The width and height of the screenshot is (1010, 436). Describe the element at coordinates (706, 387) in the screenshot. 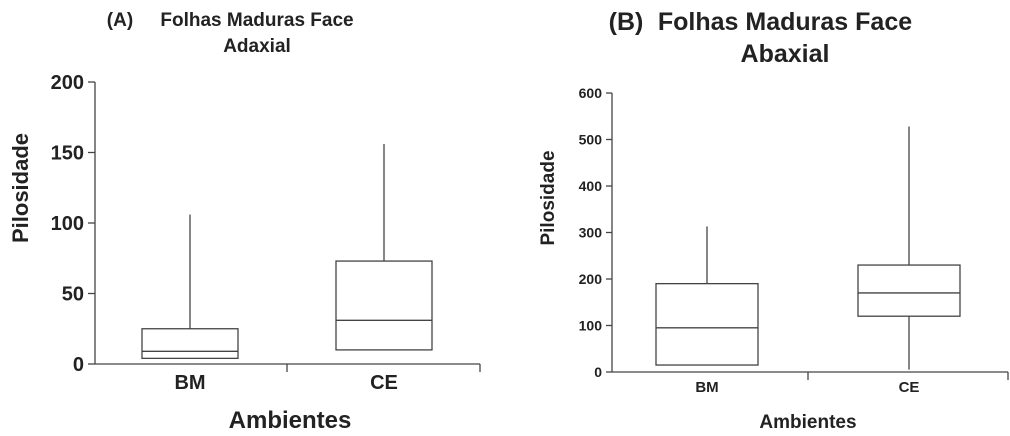

I see `panel-b-category-label: BM` at that location.